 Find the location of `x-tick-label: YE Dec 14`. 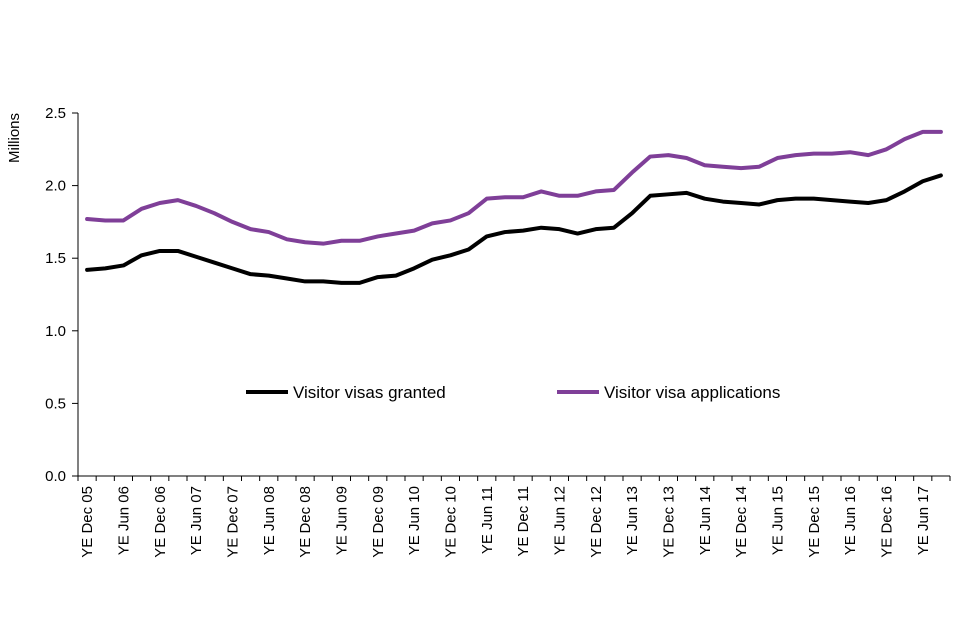

x-tick-label: YE Dec 14 is located at coordinates (741, 522).